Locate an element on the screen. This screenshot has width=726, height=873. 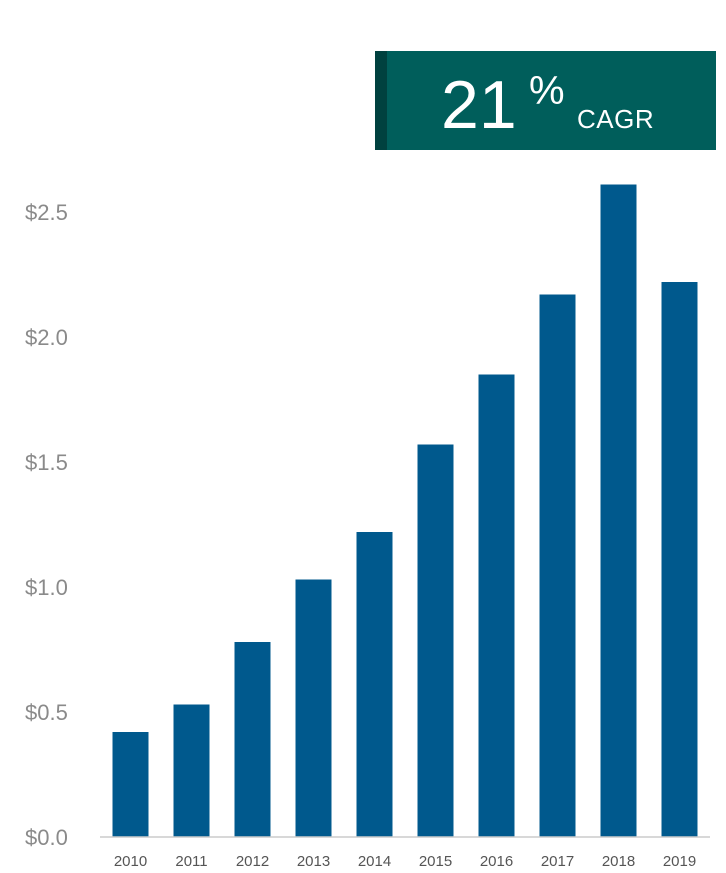
x-tick-label: 2019 is located at coordinates (679, 861).